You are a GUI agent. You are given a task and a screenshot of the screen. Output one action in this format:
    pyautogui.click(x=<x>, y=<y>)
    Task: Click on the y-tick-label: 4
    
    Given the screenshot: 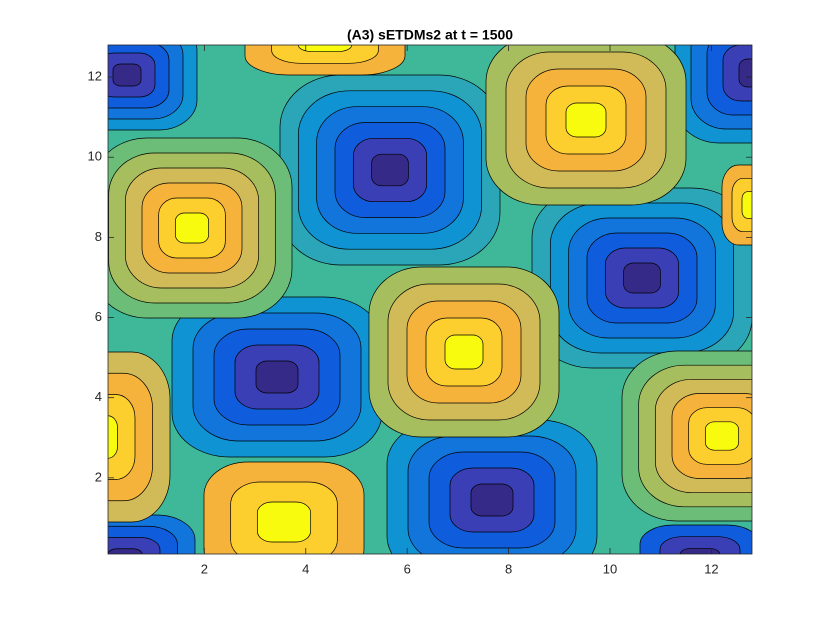 What is the action you would take?
    pyautogui.click(x=98, y=396)
    